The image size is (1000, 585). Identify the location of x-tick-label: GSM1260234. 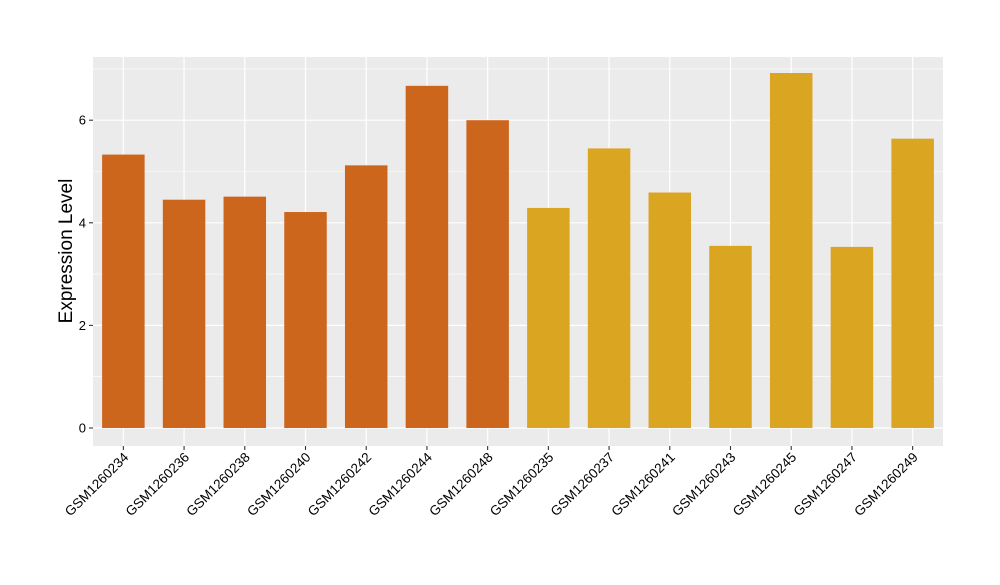
(97, 484).